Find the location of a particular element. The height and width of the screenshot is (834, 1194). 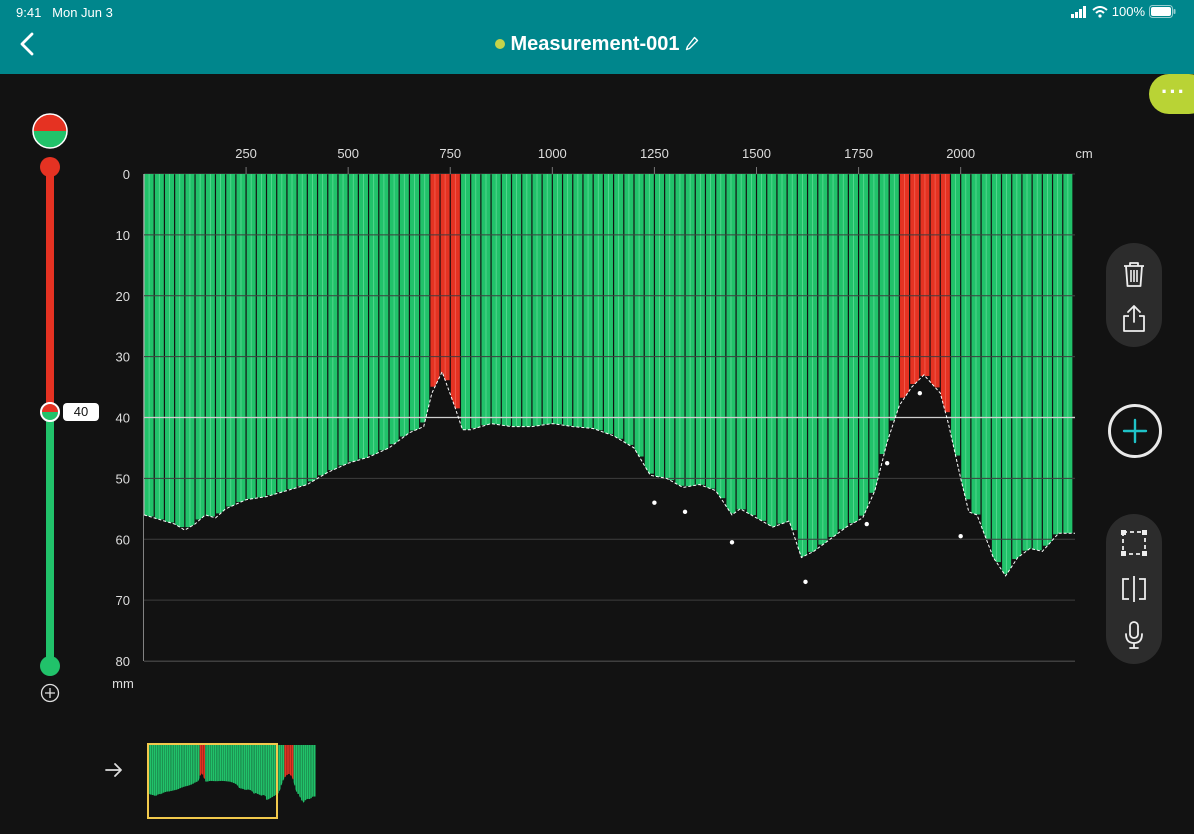

x-tick-label: 1500 is located at coordinates (756, 153).